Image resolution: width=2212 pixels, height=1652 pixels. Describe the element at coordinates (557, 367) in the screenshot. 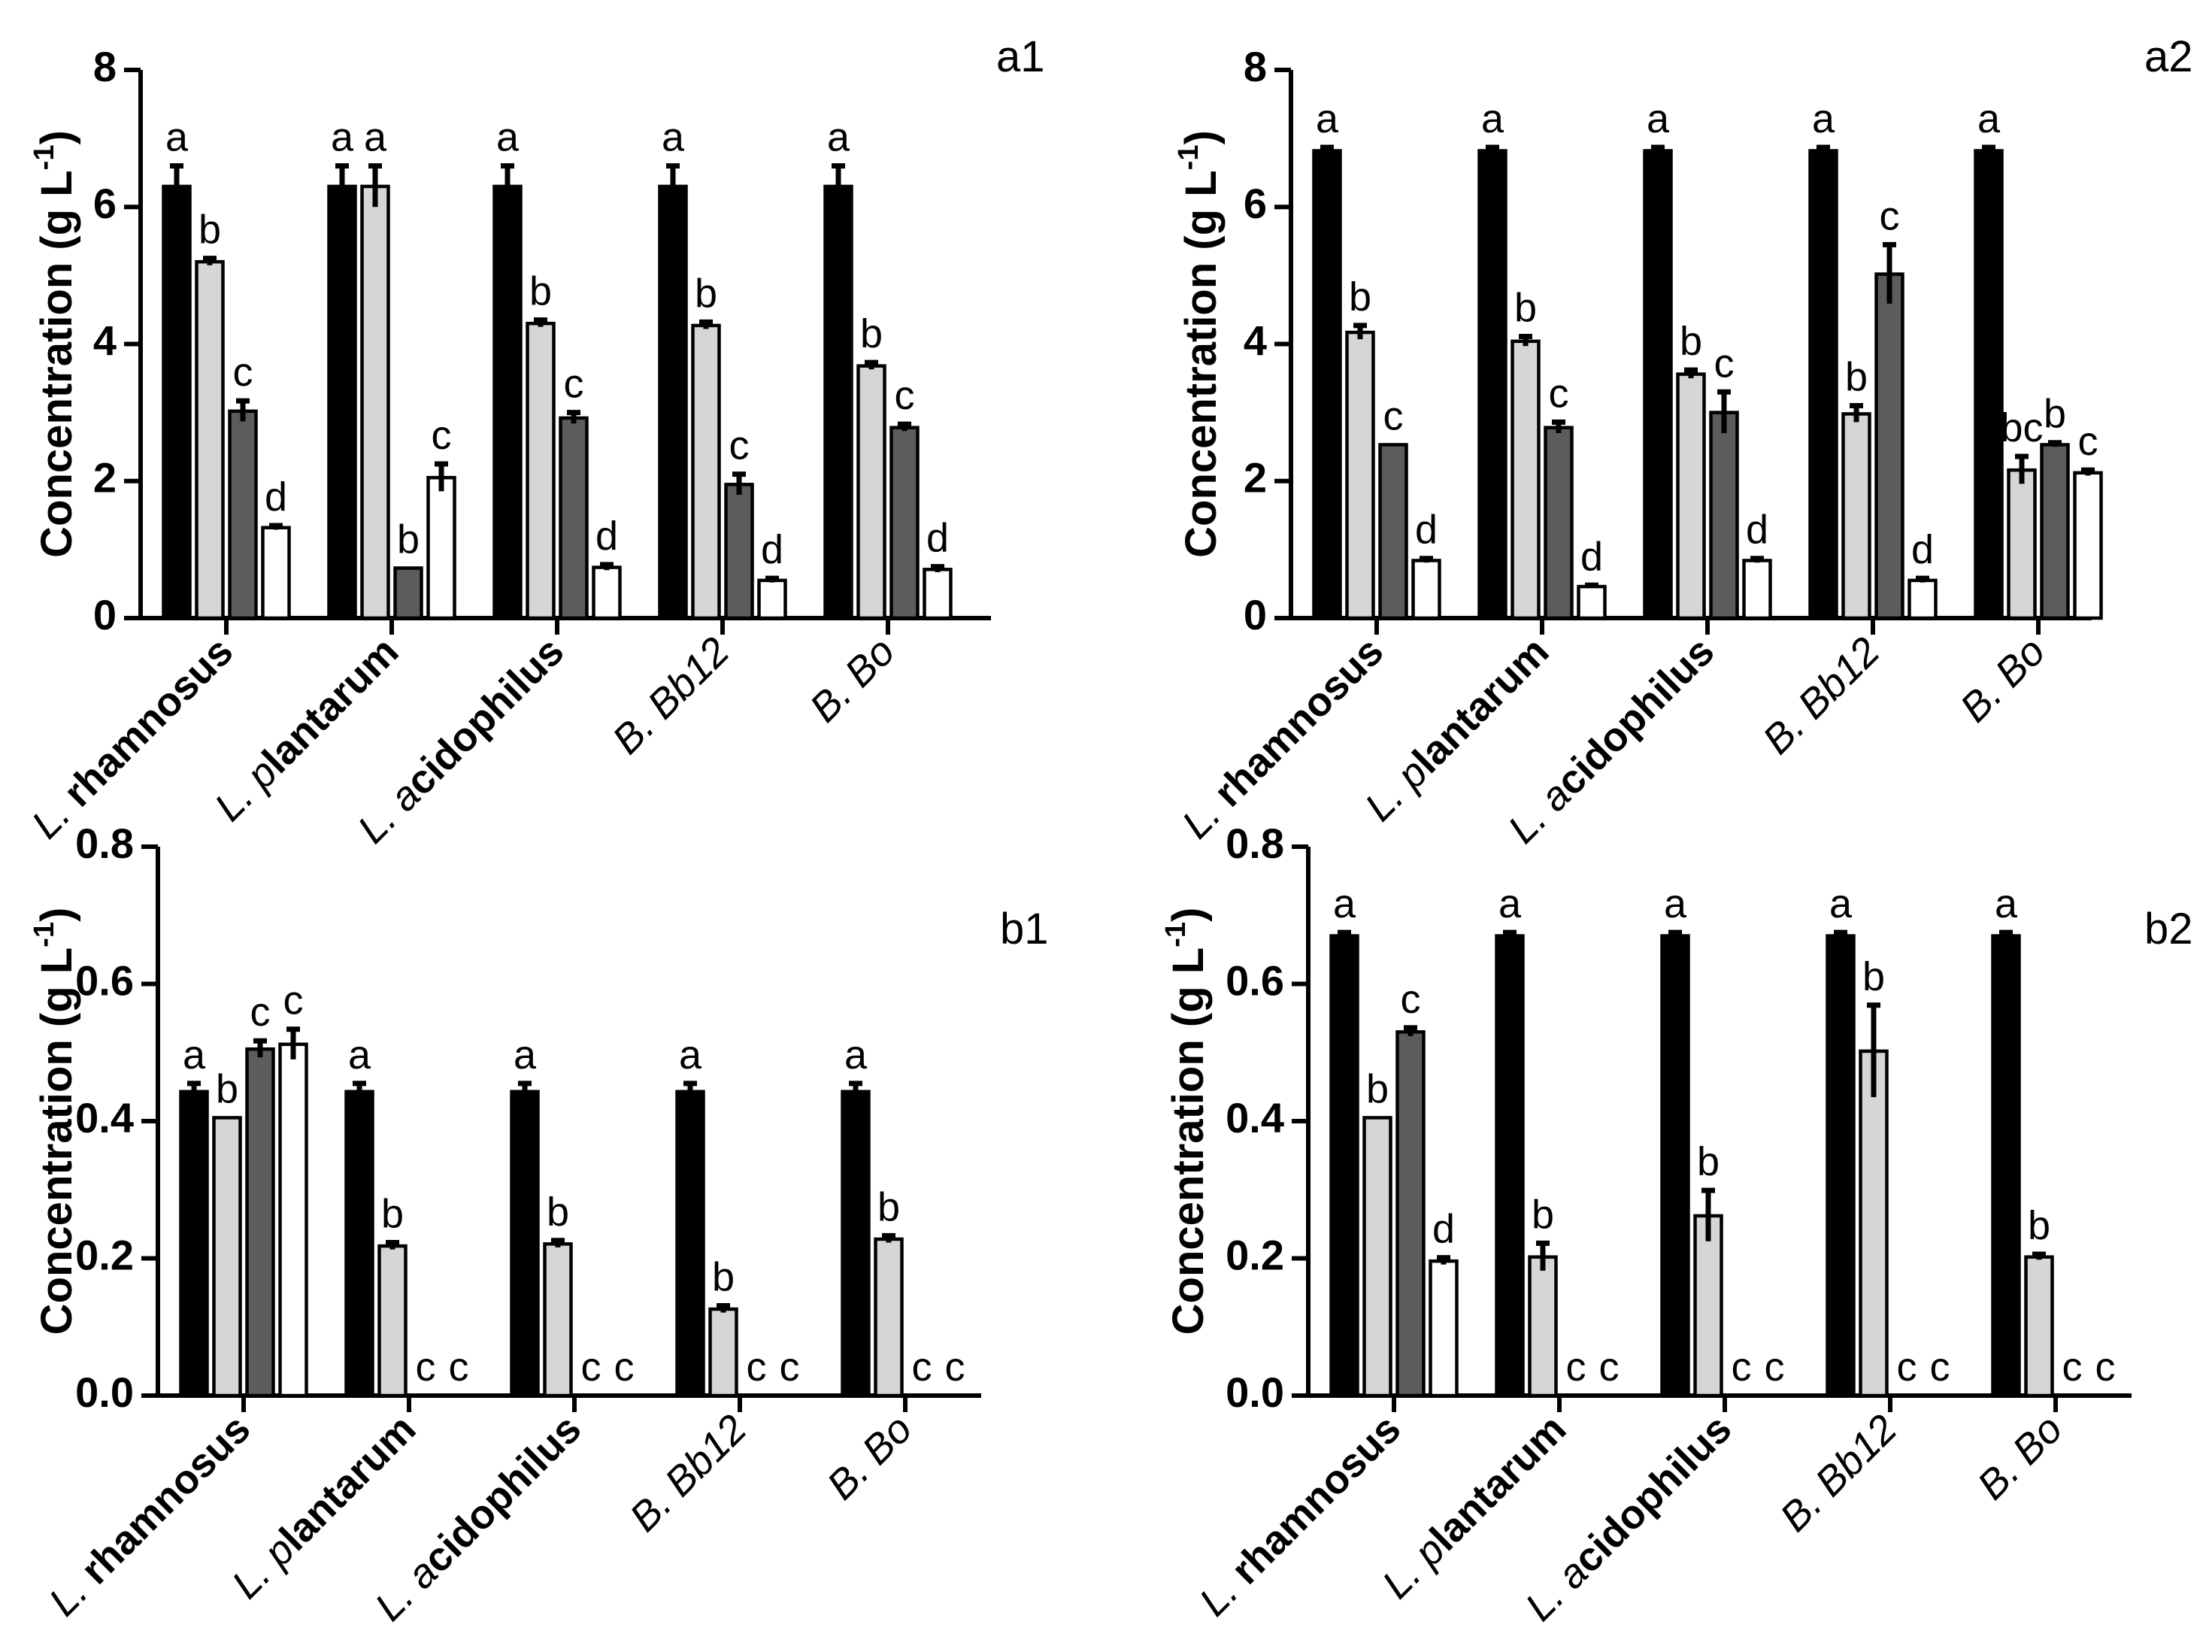

I see `category-group-cidophilus: a b c d` at that location.